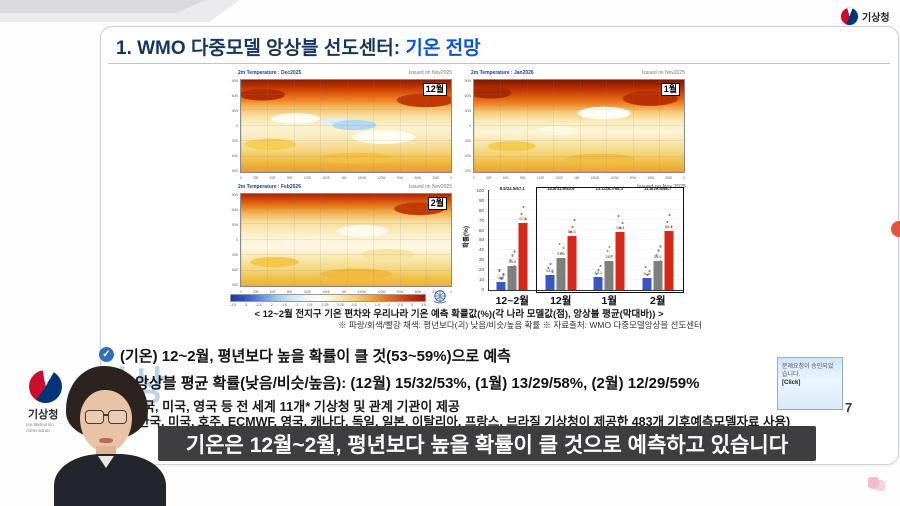 The height and width of the screenshot is (506, 900). I want to click on map-month-badge: 2월, so click(437, 203).